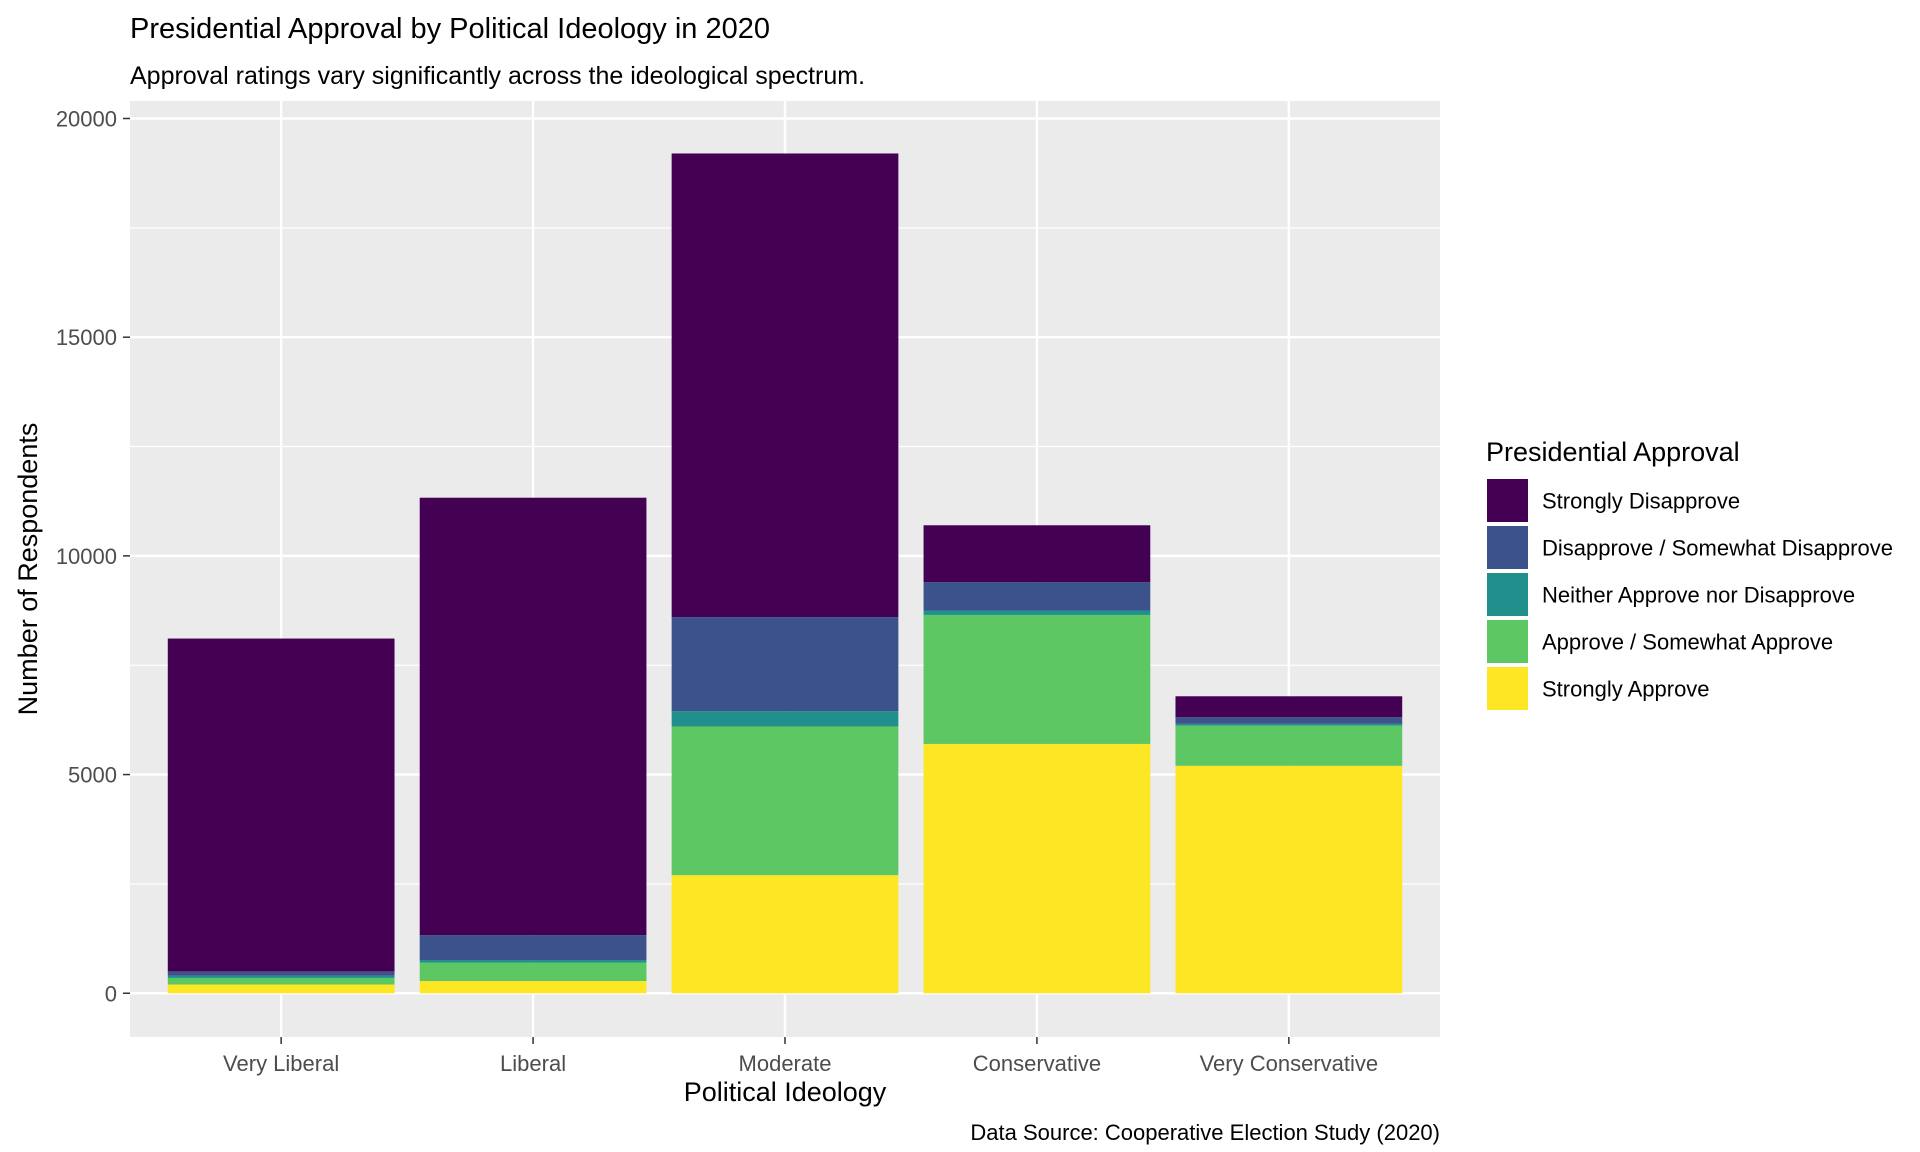  I want to click on y-tick-label: 0, so click(111, 993).